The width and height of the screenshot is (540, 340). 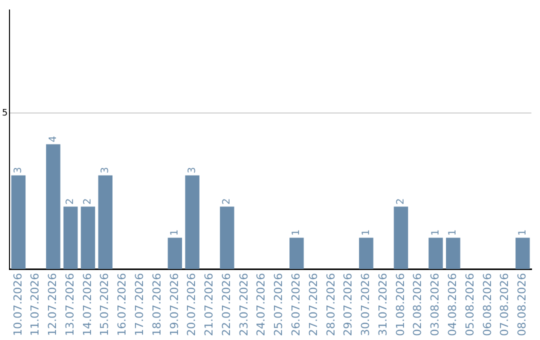 What do you see at coordinates (17, 304) in the screenshot?
I see `x-tick-label: 10.07.2026` at bounding box center [17, 304].